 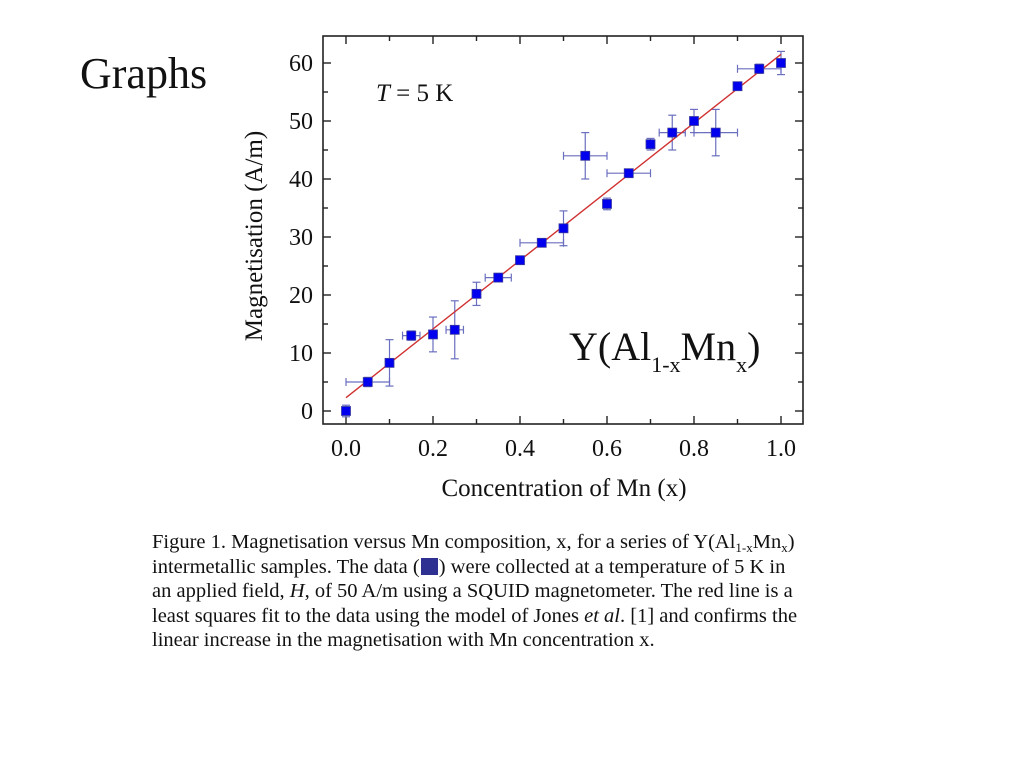 What do you see at coordinates (414, 93) in the screenshot?
I see `temperature-annotation: T = 5 K` at bounding box center [414, 93].